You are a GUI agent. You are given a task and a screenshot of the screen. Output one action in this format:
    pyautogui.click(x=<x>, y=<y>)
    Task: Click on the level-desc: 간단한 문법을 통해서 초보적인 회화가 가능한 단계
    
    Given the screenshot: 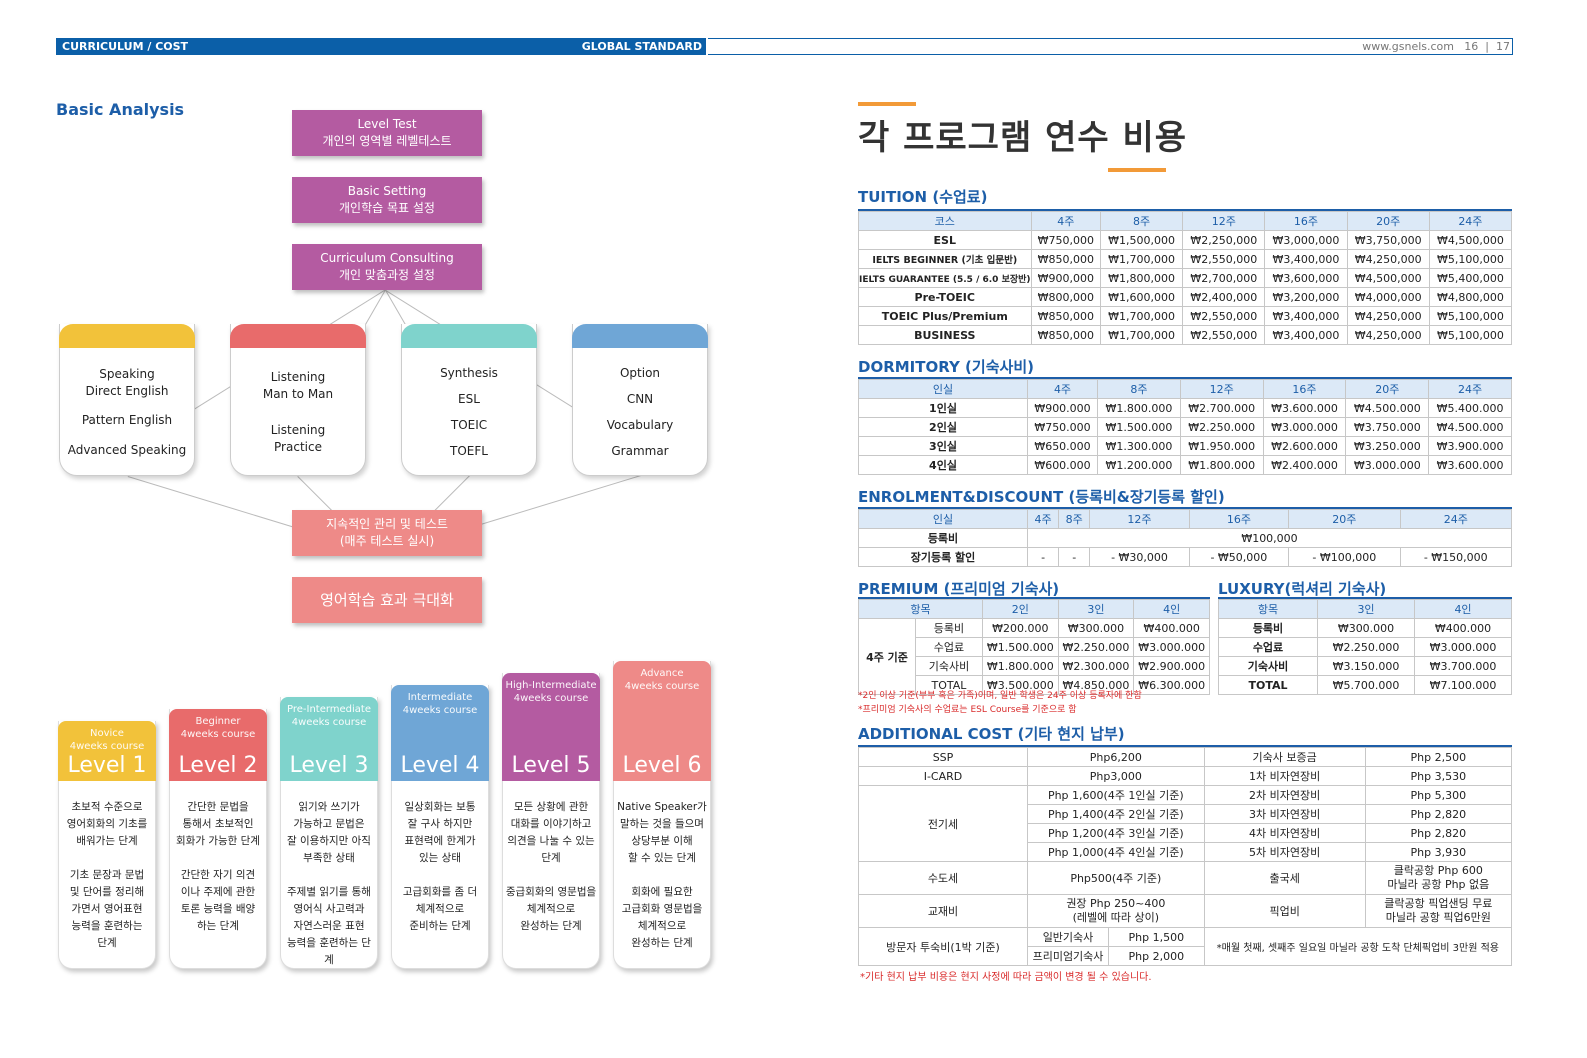 What is the action you would take?
    pyautogui.click(x=218, y=824)
    